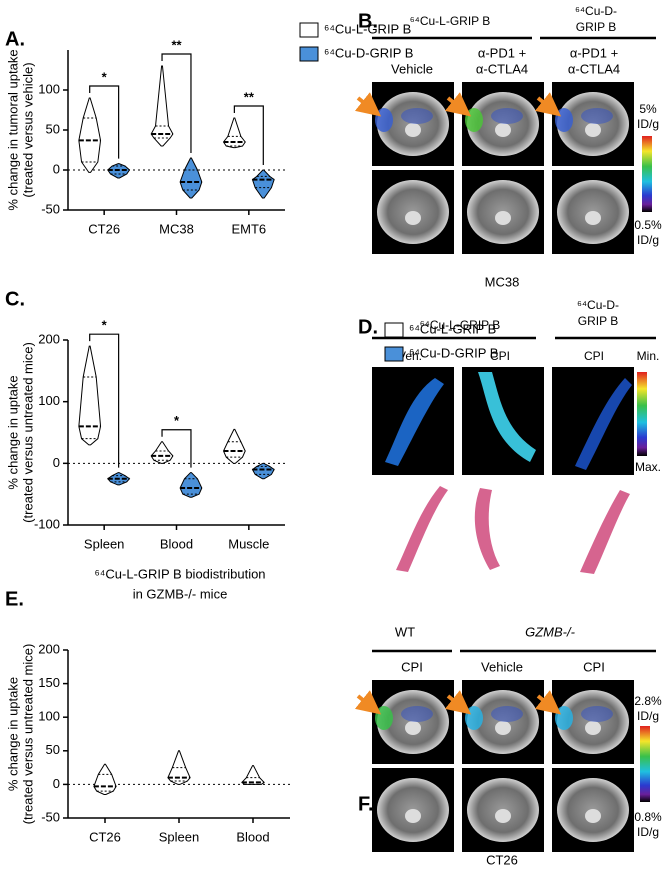 This screenshot has height=869, width=666. What do you see at coordinates (550, 631) in the screenshot?
I see `group-title: GZMB-/-` at bounding box center [550, 631].